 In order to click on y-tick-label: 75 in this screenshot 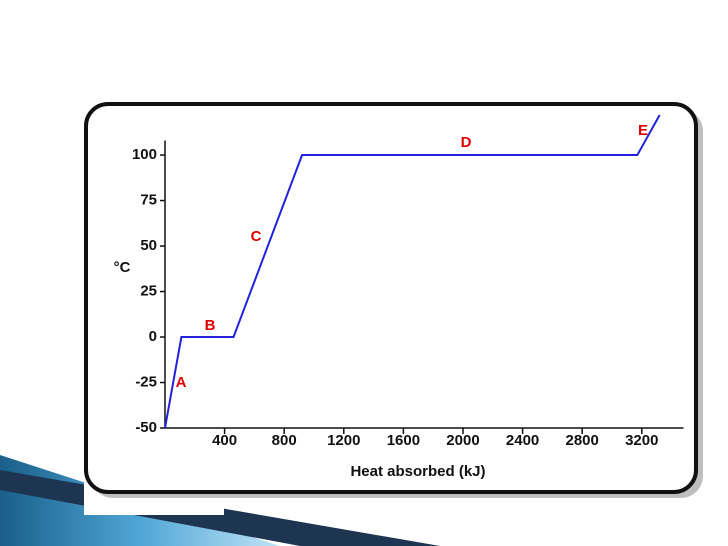, I will do `click(148, 200)`.